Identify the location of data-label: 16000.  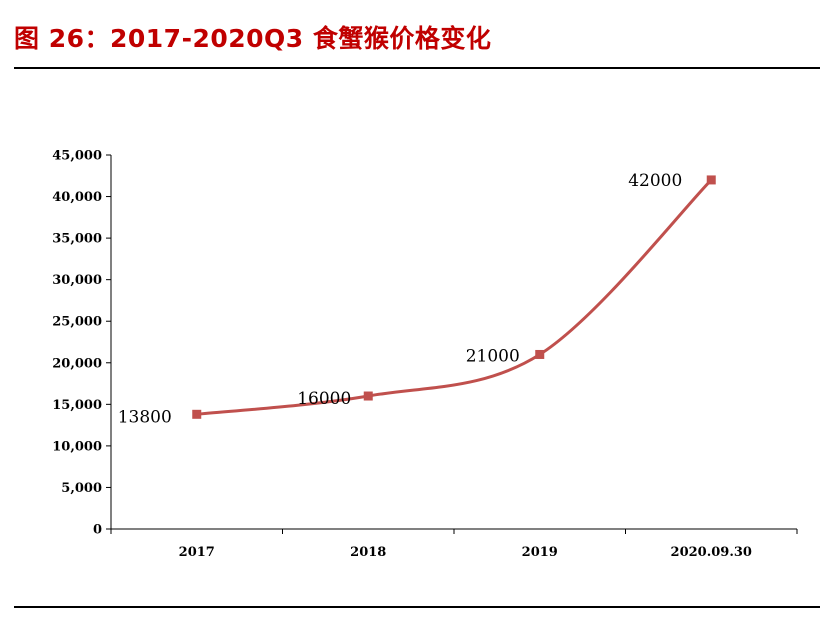
(324, 399).